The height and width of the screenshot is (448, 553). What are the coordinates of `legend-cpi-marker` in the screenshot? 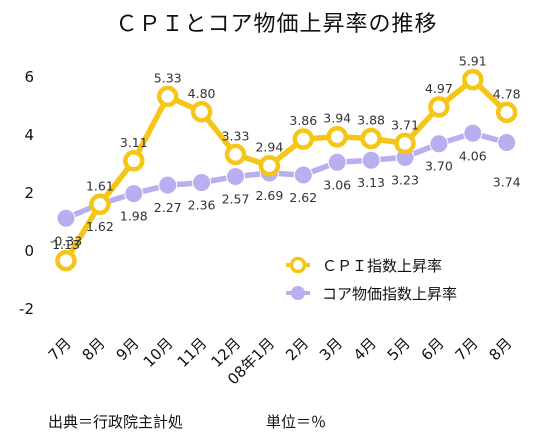 It's located at (298, 265).